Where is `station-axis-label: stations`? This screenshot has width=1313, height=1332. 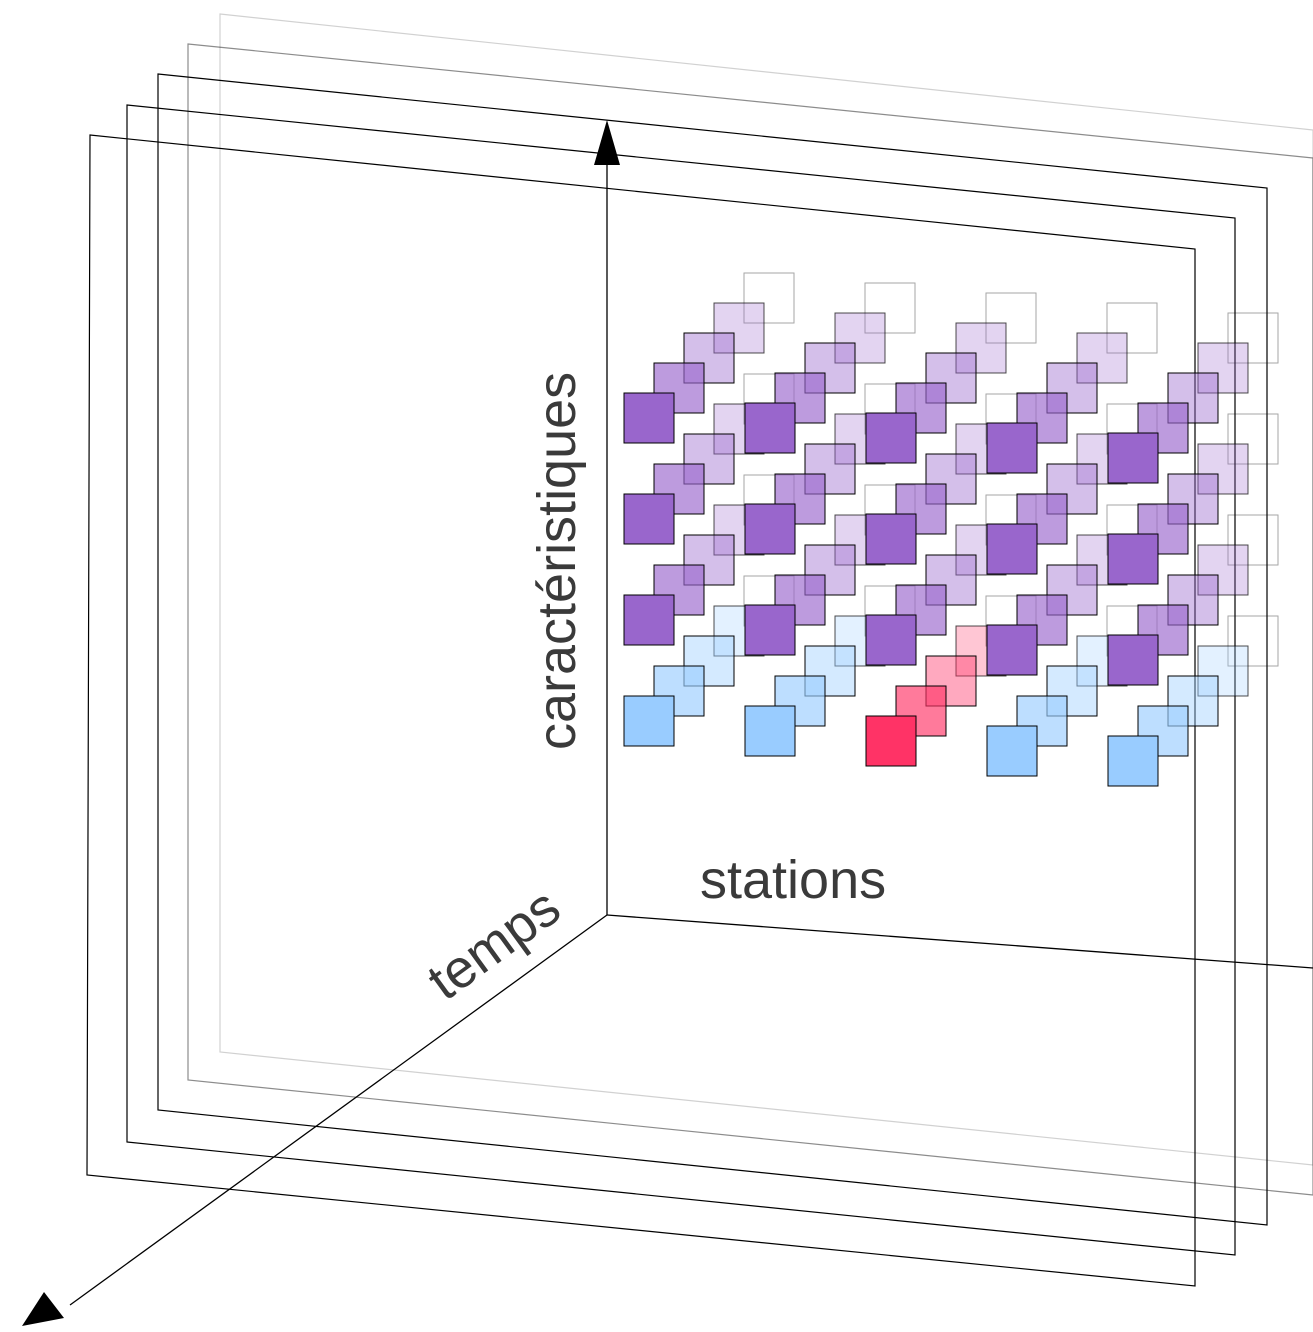
station-axis-label: stations is located at coordinates (793, 880).